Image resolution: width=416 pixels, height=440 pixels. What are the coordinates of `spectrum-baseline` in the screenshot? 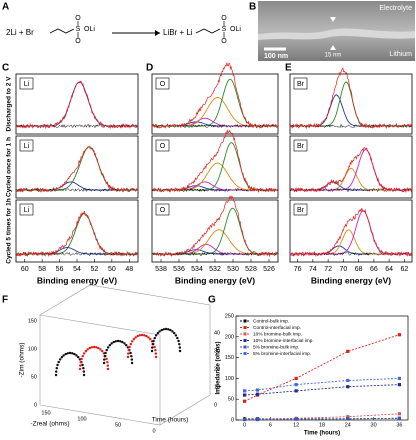 It's located at (77, 126).